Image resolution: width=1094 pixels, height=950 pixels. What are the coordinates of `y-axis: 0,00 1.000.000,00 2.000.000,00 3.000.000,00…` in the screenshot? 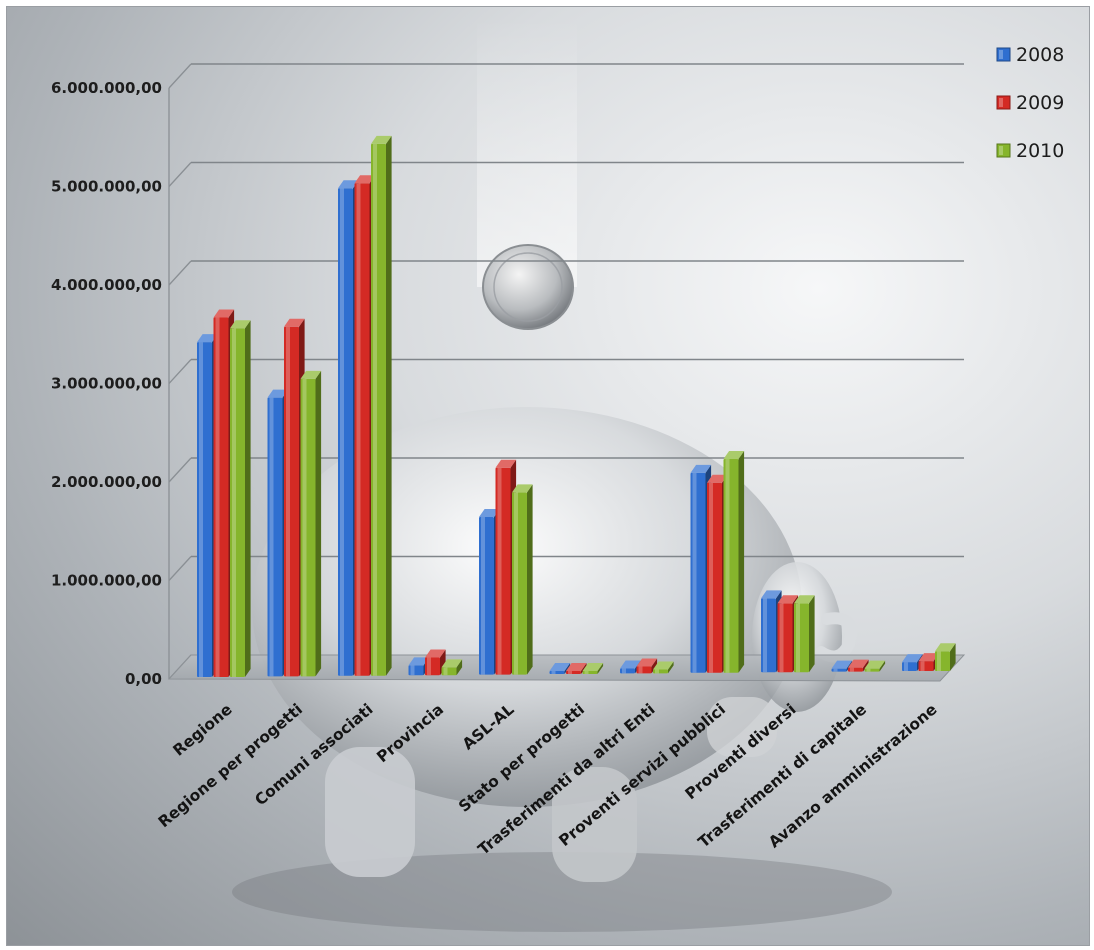 It's located at (110, 383).